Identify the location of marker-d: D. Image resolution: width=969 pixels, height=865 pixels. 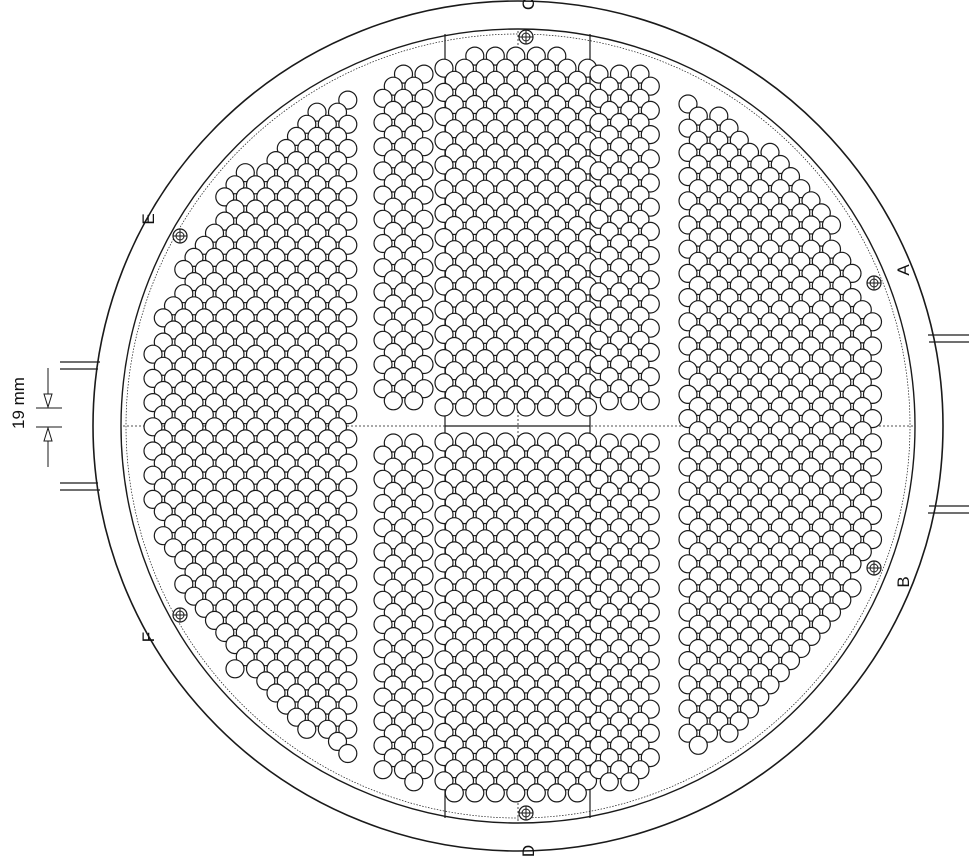
(528, 851).